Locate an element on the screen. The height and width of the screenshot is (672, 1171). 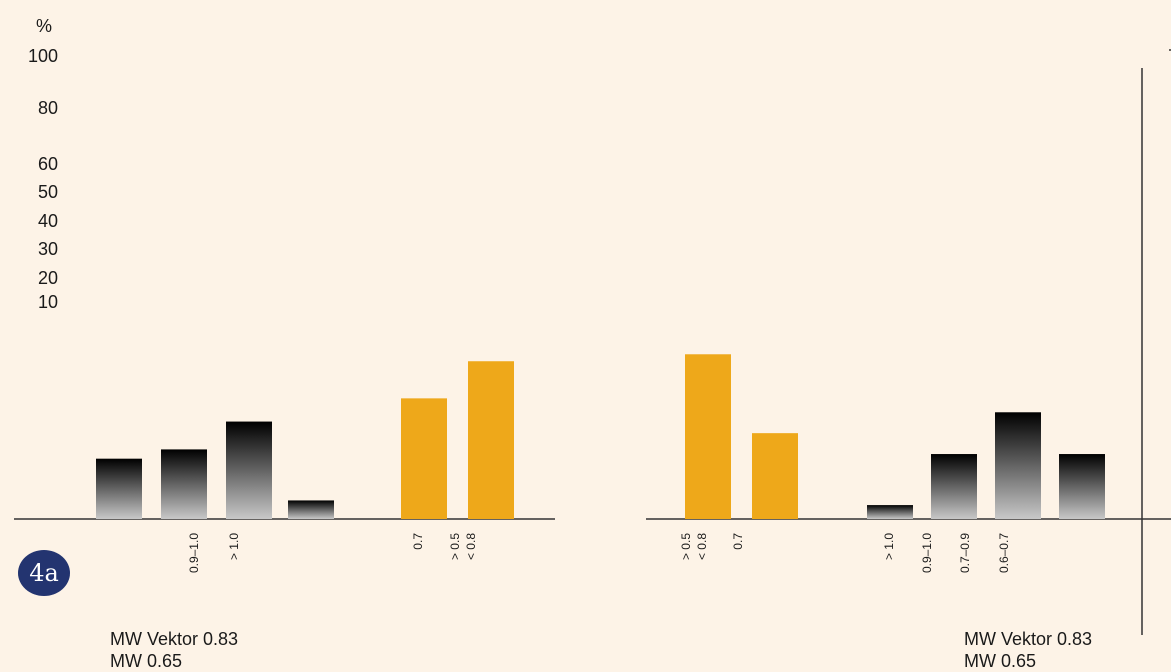
y-tick-50: 50 is located at coordinates (29, 192).